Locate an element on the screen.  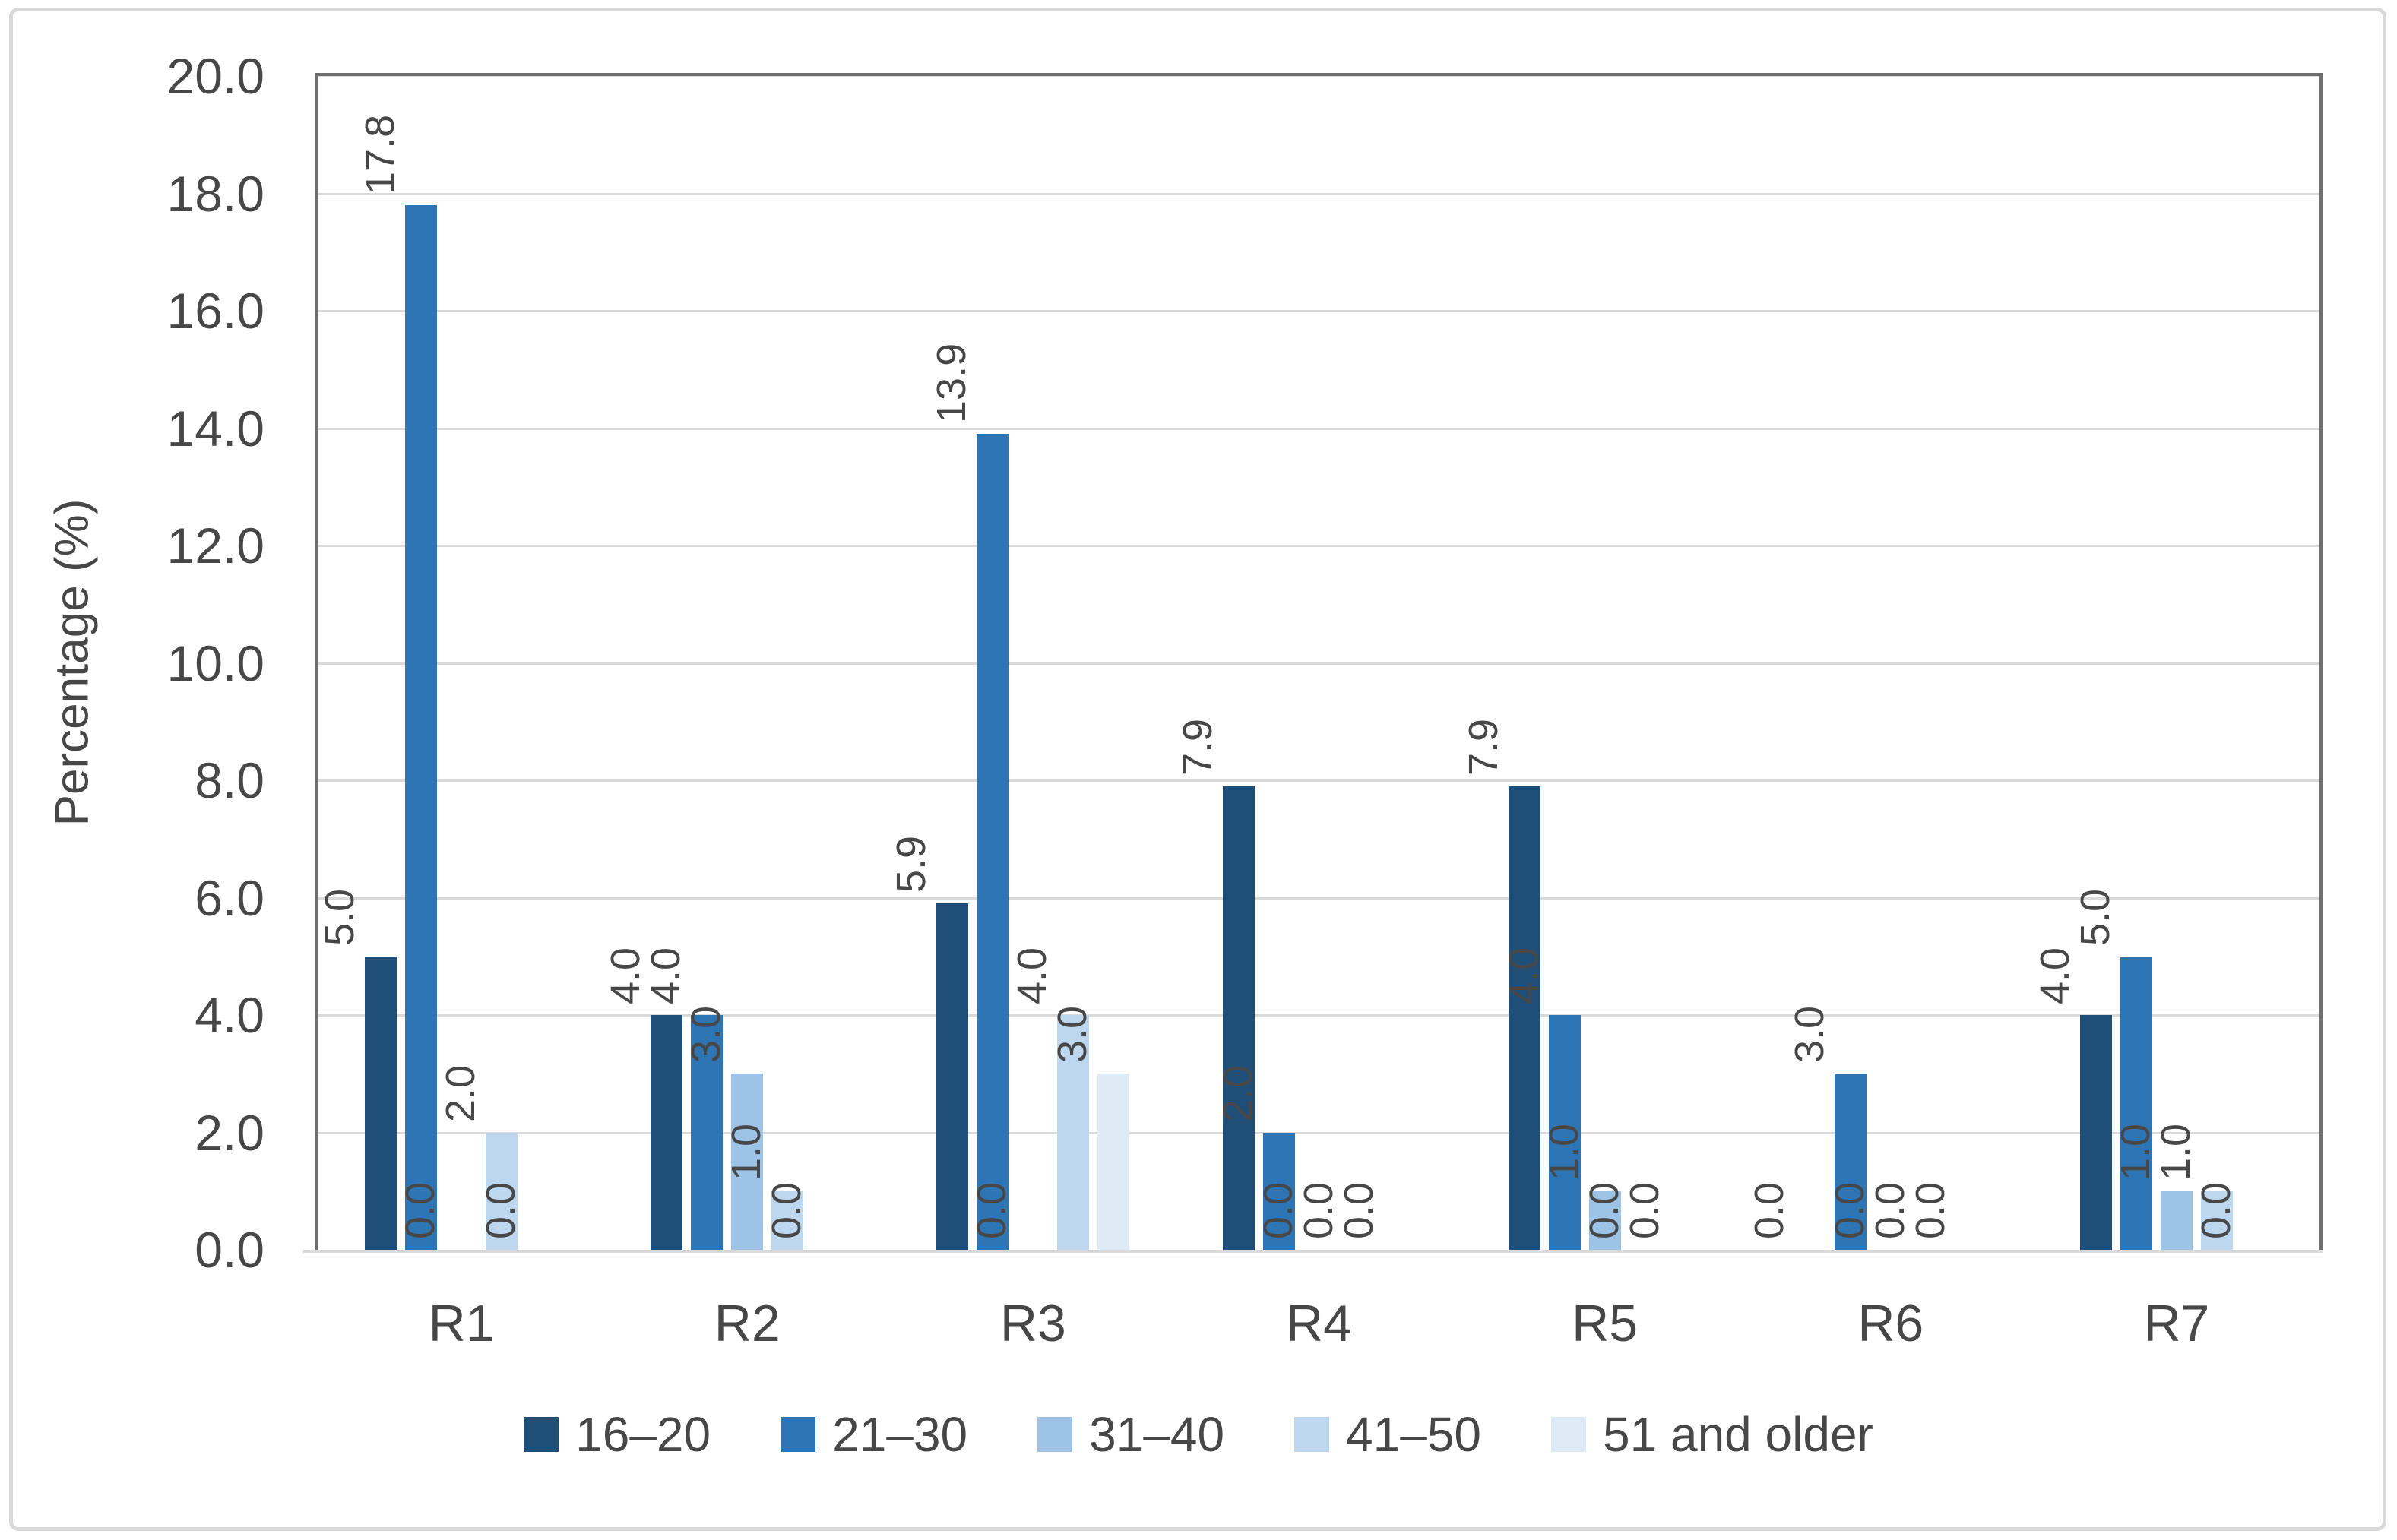
plot-border-top is located at coordinates (1319, 74).